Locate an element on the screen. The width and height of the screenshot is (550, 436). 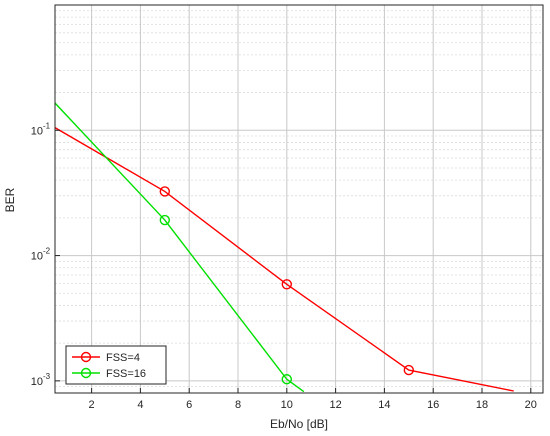
legend-label: FSS=16 is located at coordinates (126, 374).